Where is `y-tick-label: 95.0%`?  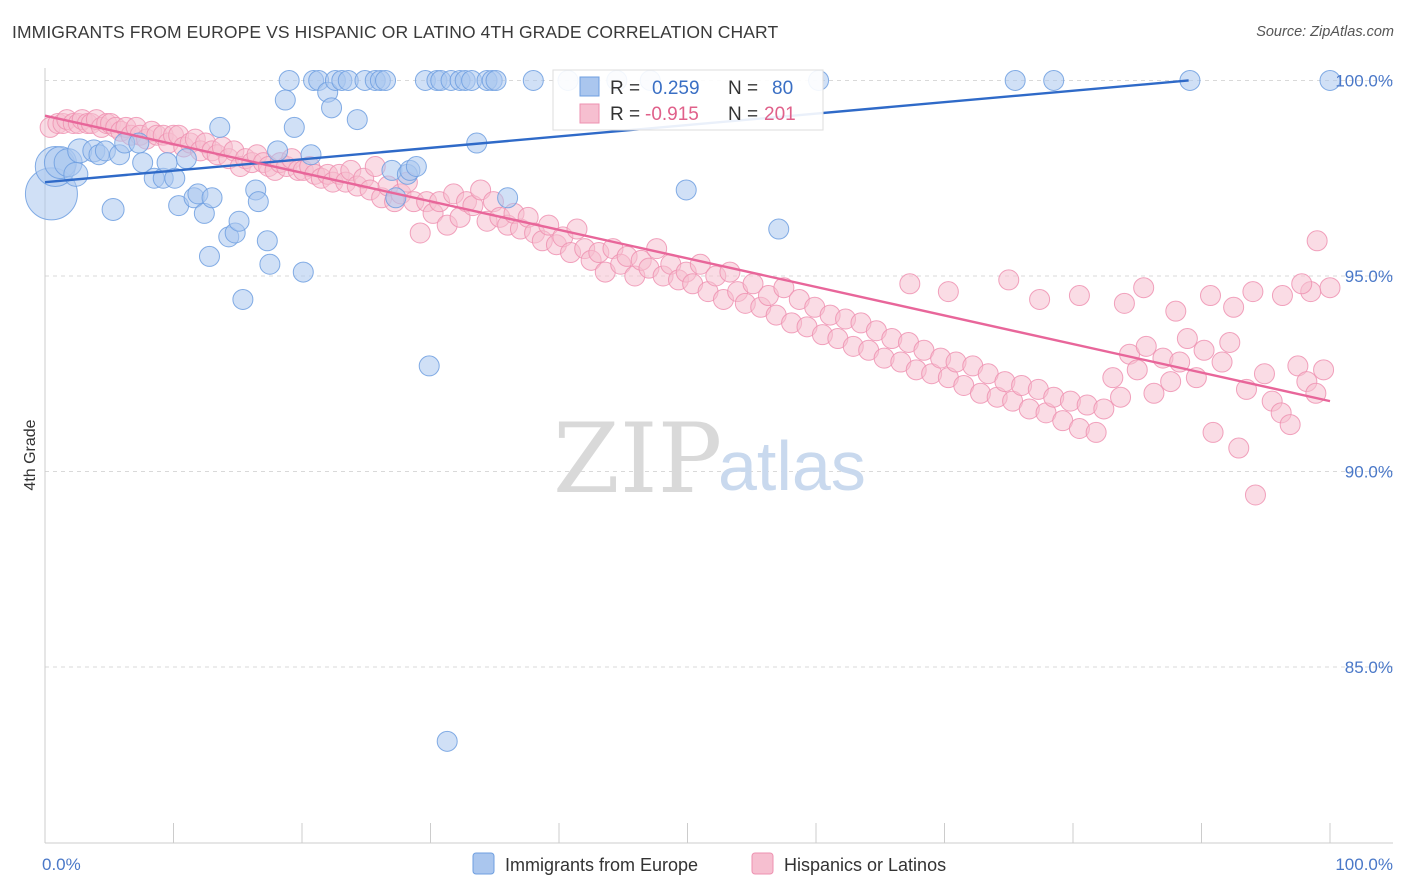 y-tick-label: 95.0% is located at coordinates (1369, 276).